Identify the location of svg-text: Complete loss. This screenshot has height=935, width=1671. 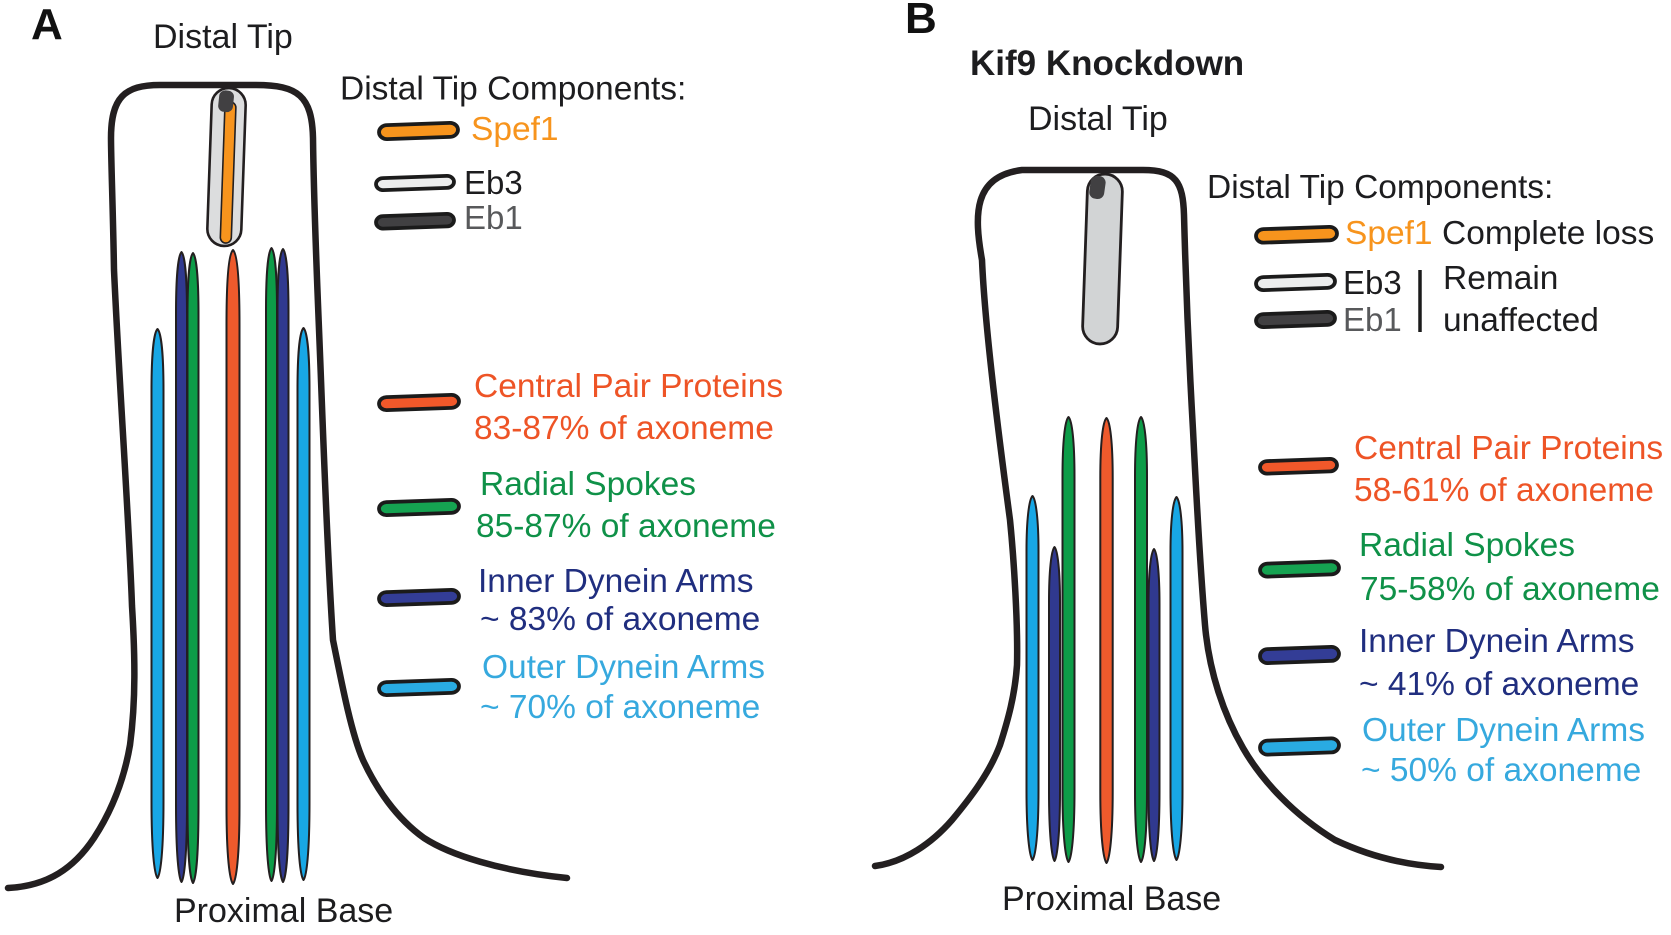
(1548, 233).